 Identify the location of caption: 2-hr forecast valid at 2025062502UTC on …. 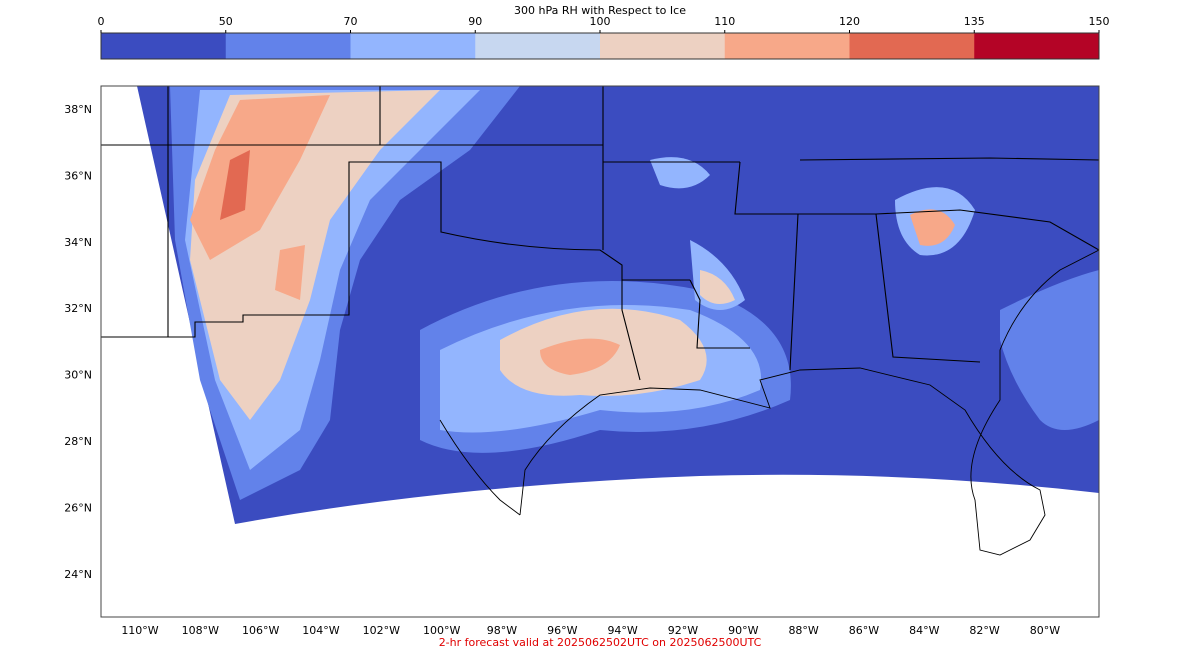
(600, 642).